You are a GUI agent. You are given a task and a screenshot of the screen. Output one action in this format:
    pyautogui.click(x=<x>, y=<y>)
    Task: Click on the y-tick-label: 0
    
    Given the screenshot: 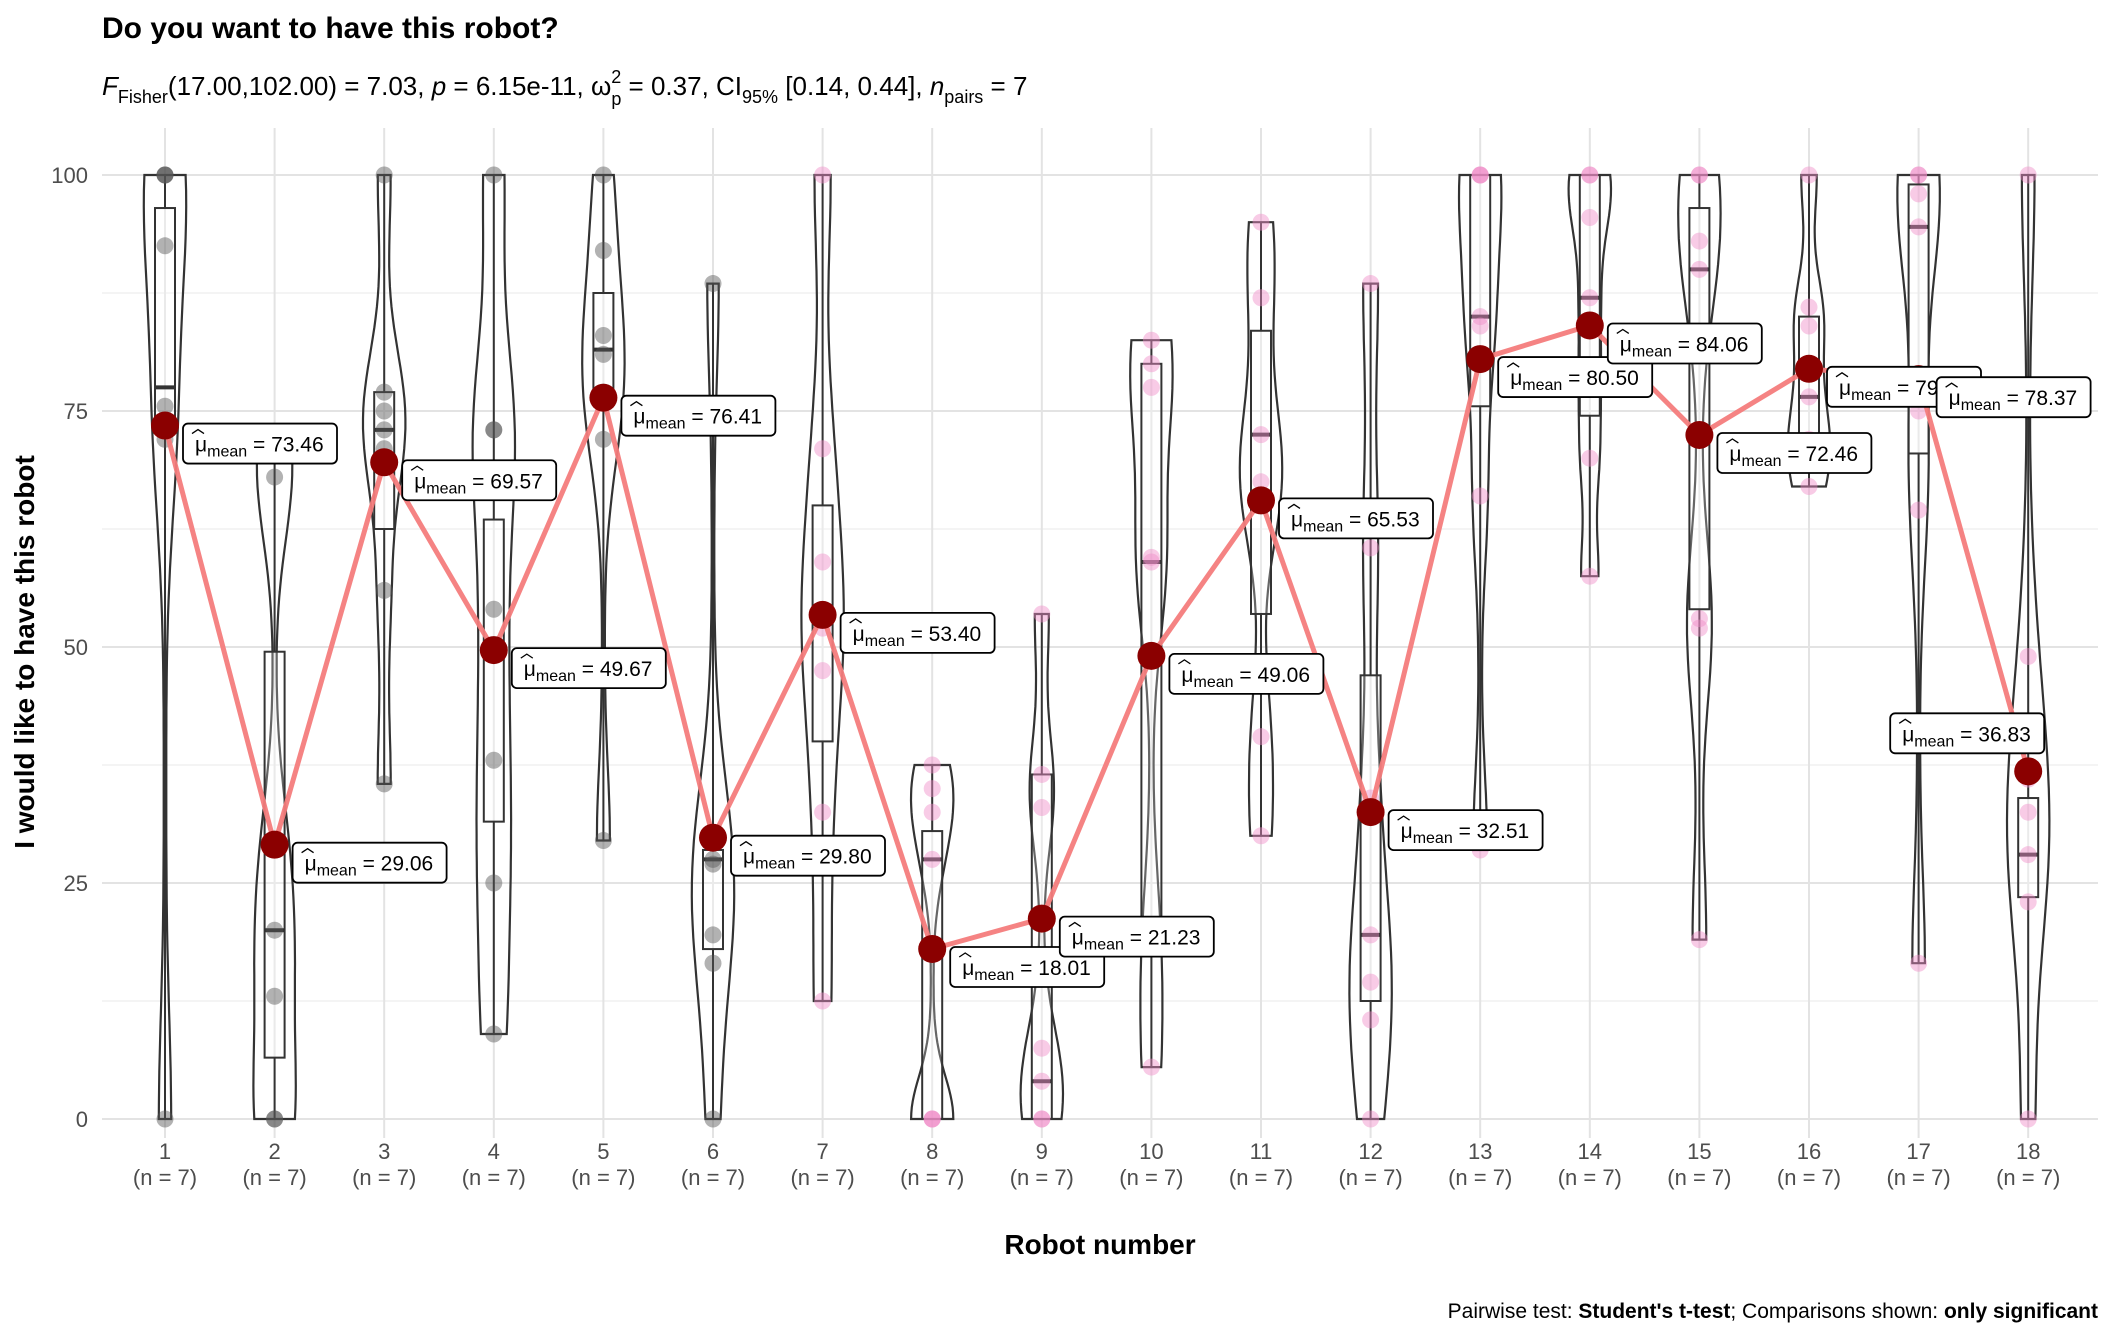 What is the action you would take?
    pyautogui.click(x=82, y=1119)
    